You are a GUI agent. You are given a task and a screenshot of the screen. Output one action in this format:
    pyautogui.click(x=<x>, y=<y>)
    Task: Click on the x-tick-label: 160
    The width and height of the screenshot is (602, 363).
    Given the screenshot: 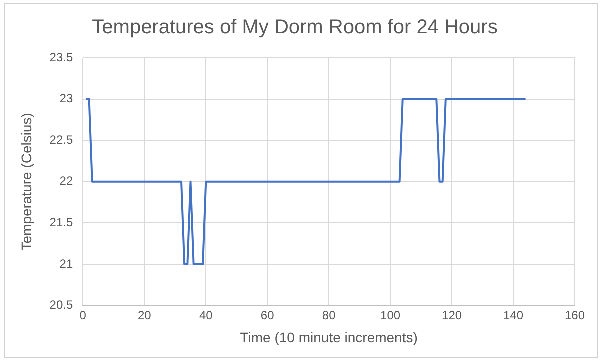 What is the action you would take?
    pyautogui.click(x=575, y=315)
    